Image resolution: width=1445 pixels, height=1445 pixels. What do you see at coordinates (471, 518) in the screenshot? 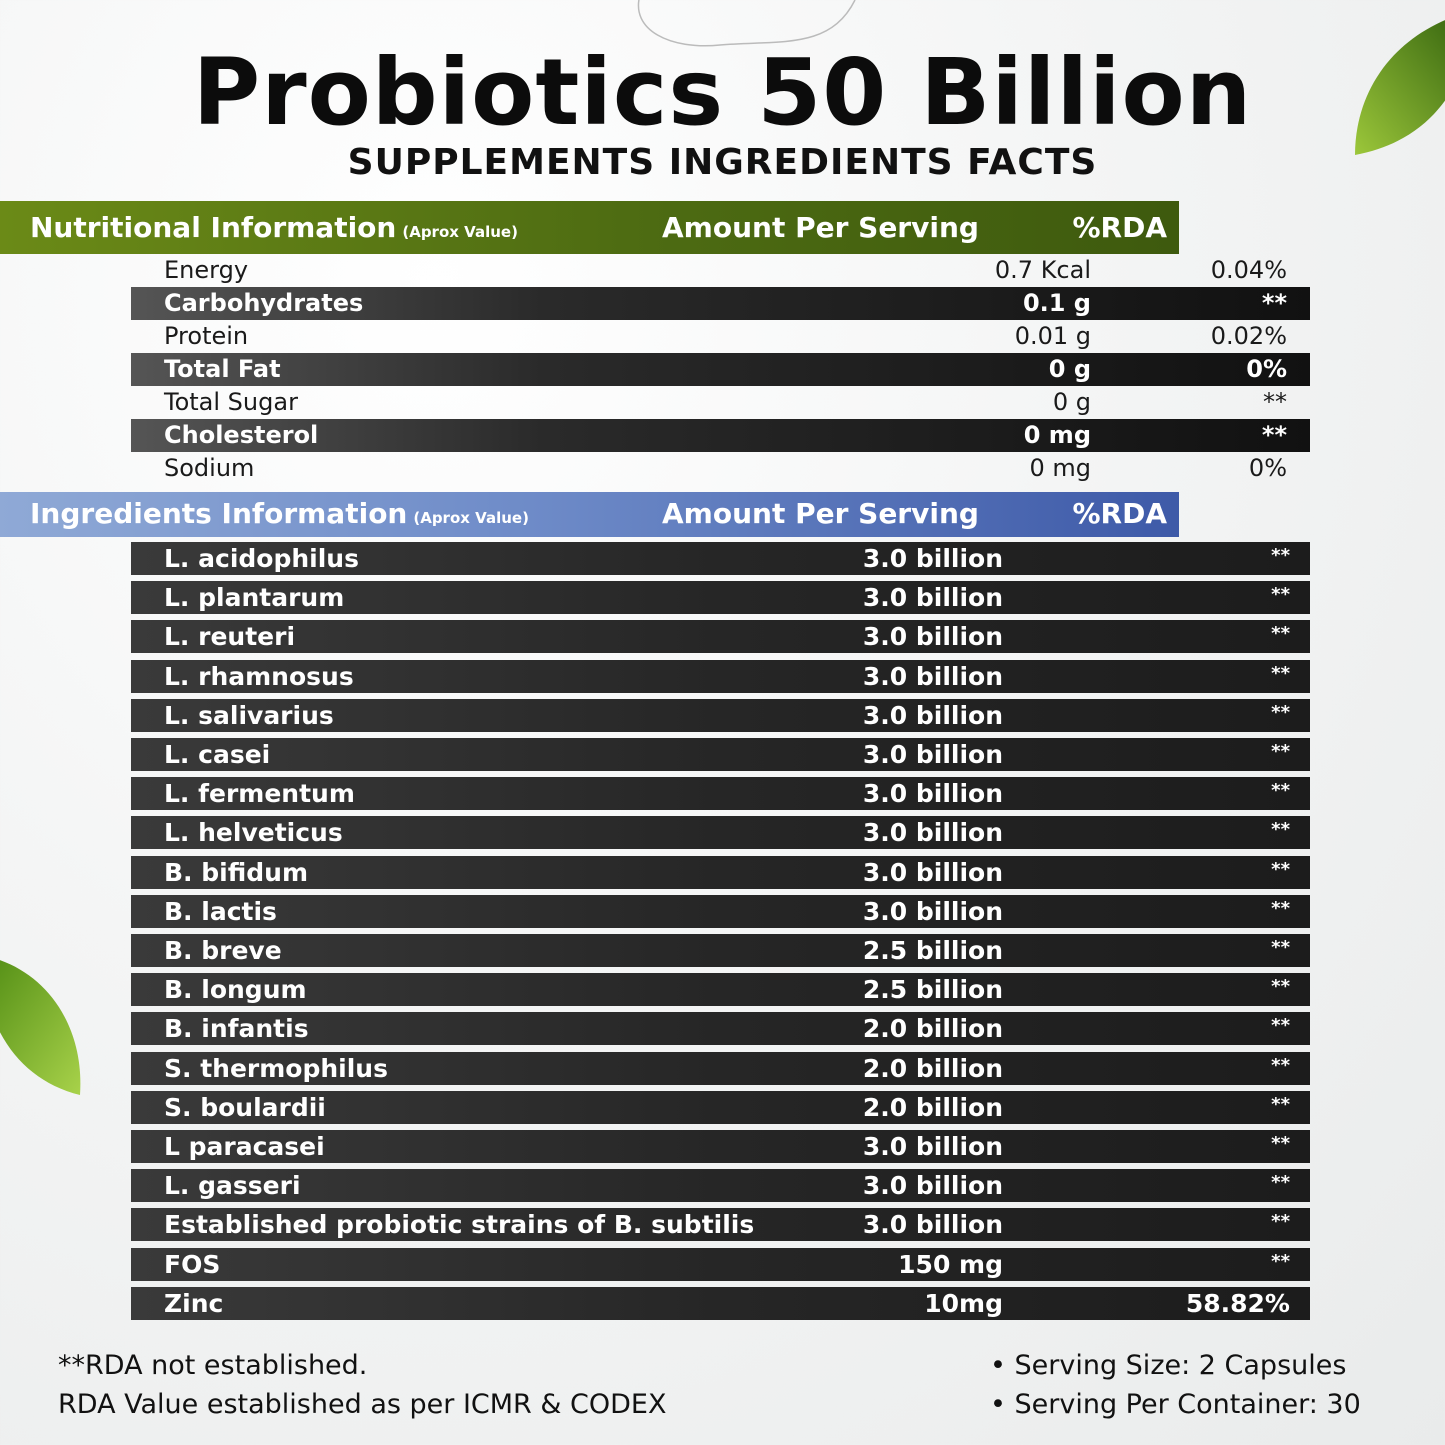
I see `ingredients-header-note: (Aprox Value)` at bounding box center [471, 518].